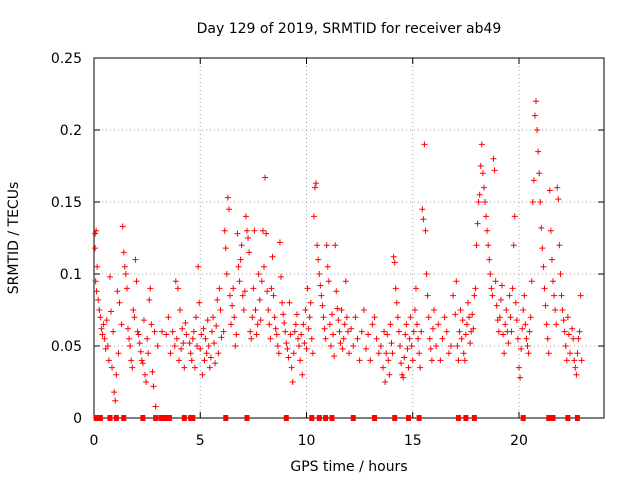 The image size is (640, 480). I want to click on x-tick-label: 20, so click(519, 441).